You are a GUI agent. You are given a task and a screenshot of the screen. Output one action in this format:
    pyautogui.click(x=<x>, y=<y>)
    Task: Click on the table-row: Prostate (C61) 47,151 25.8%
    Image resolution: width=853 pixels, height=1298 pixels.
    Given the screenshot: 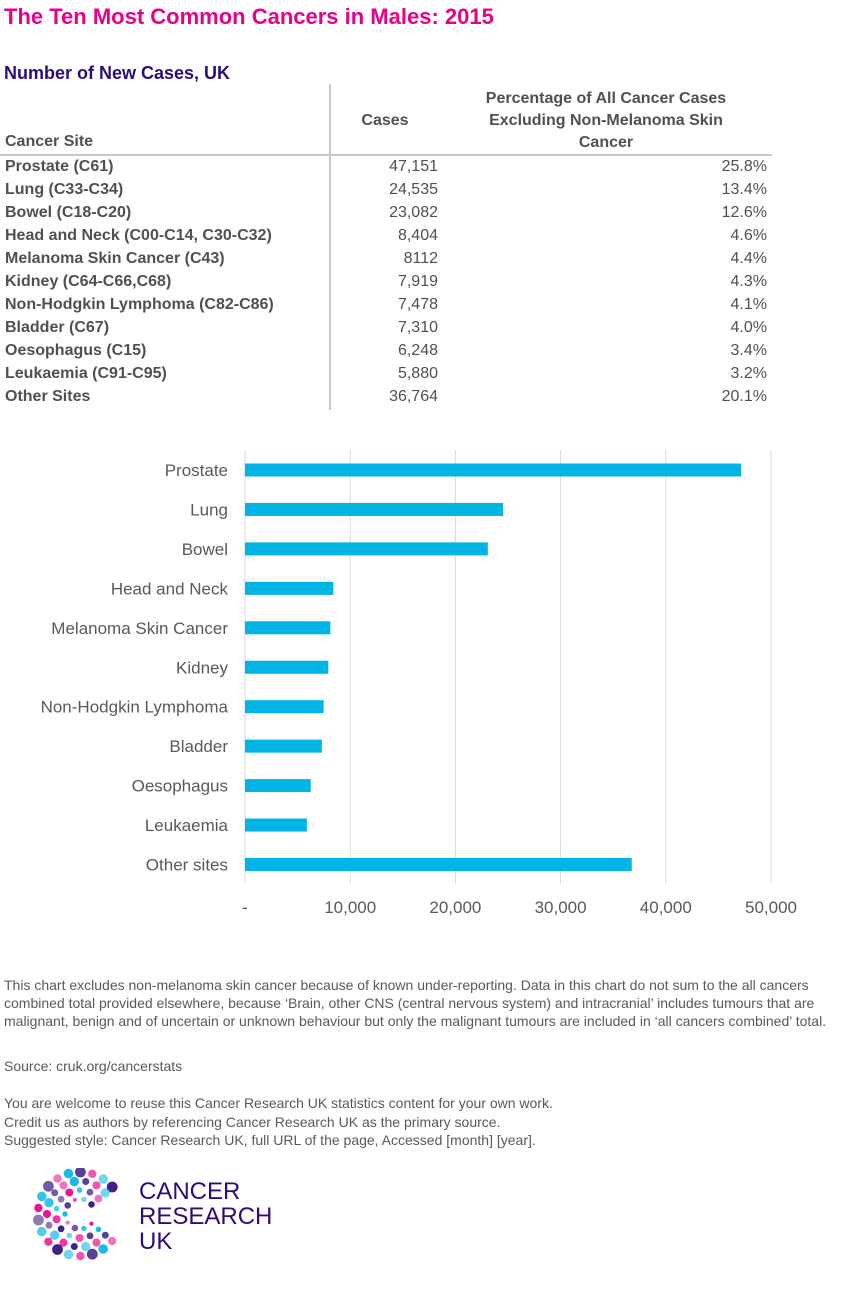 What is the action you would take?
    pyautogui.click(x=386, y=167)
    